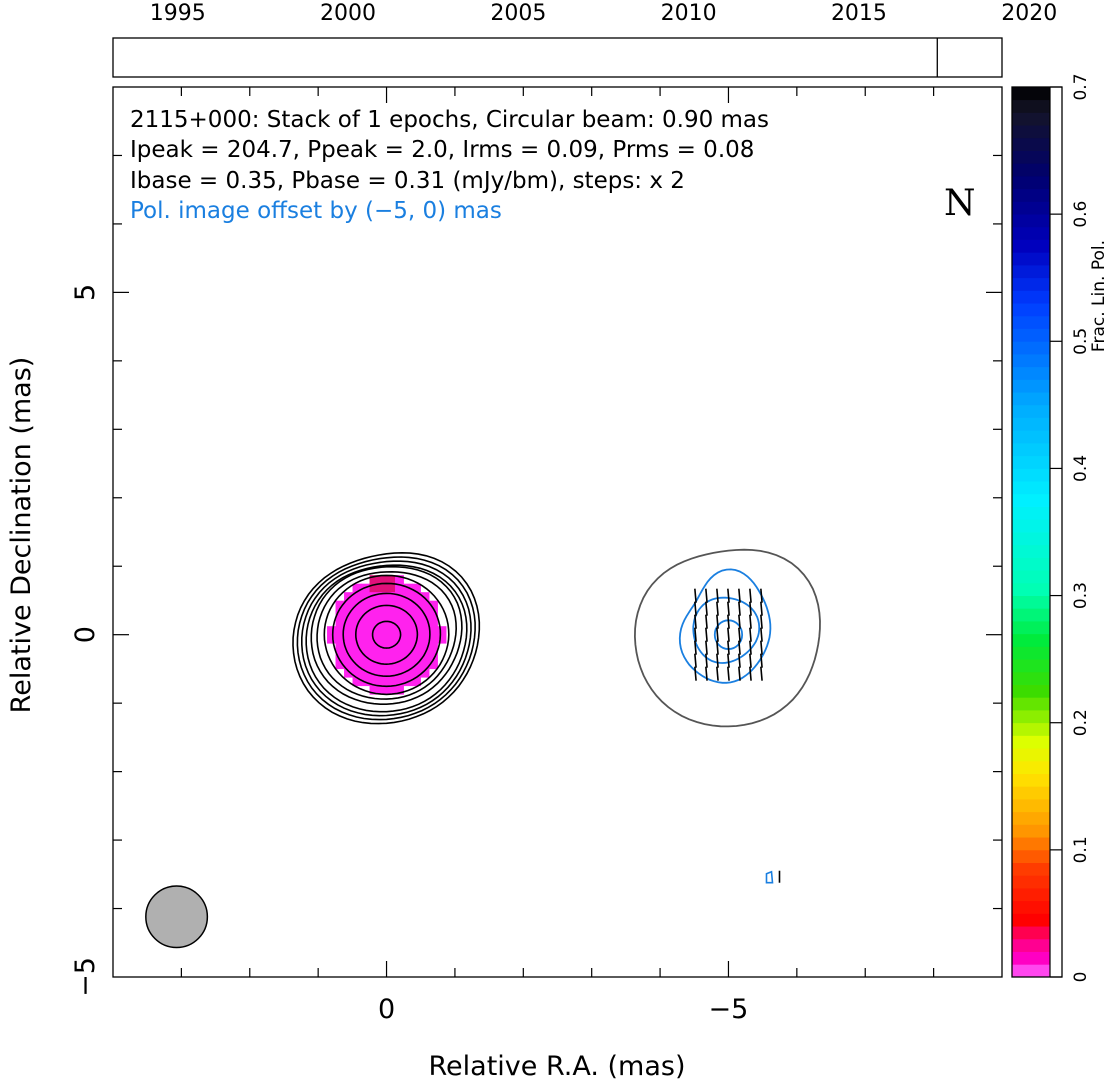 This screenshot has height=1085, width=1111. Describe the element at coordinates (85, 634) in the screenshot. I see `y-tick-label: 0` at that location.